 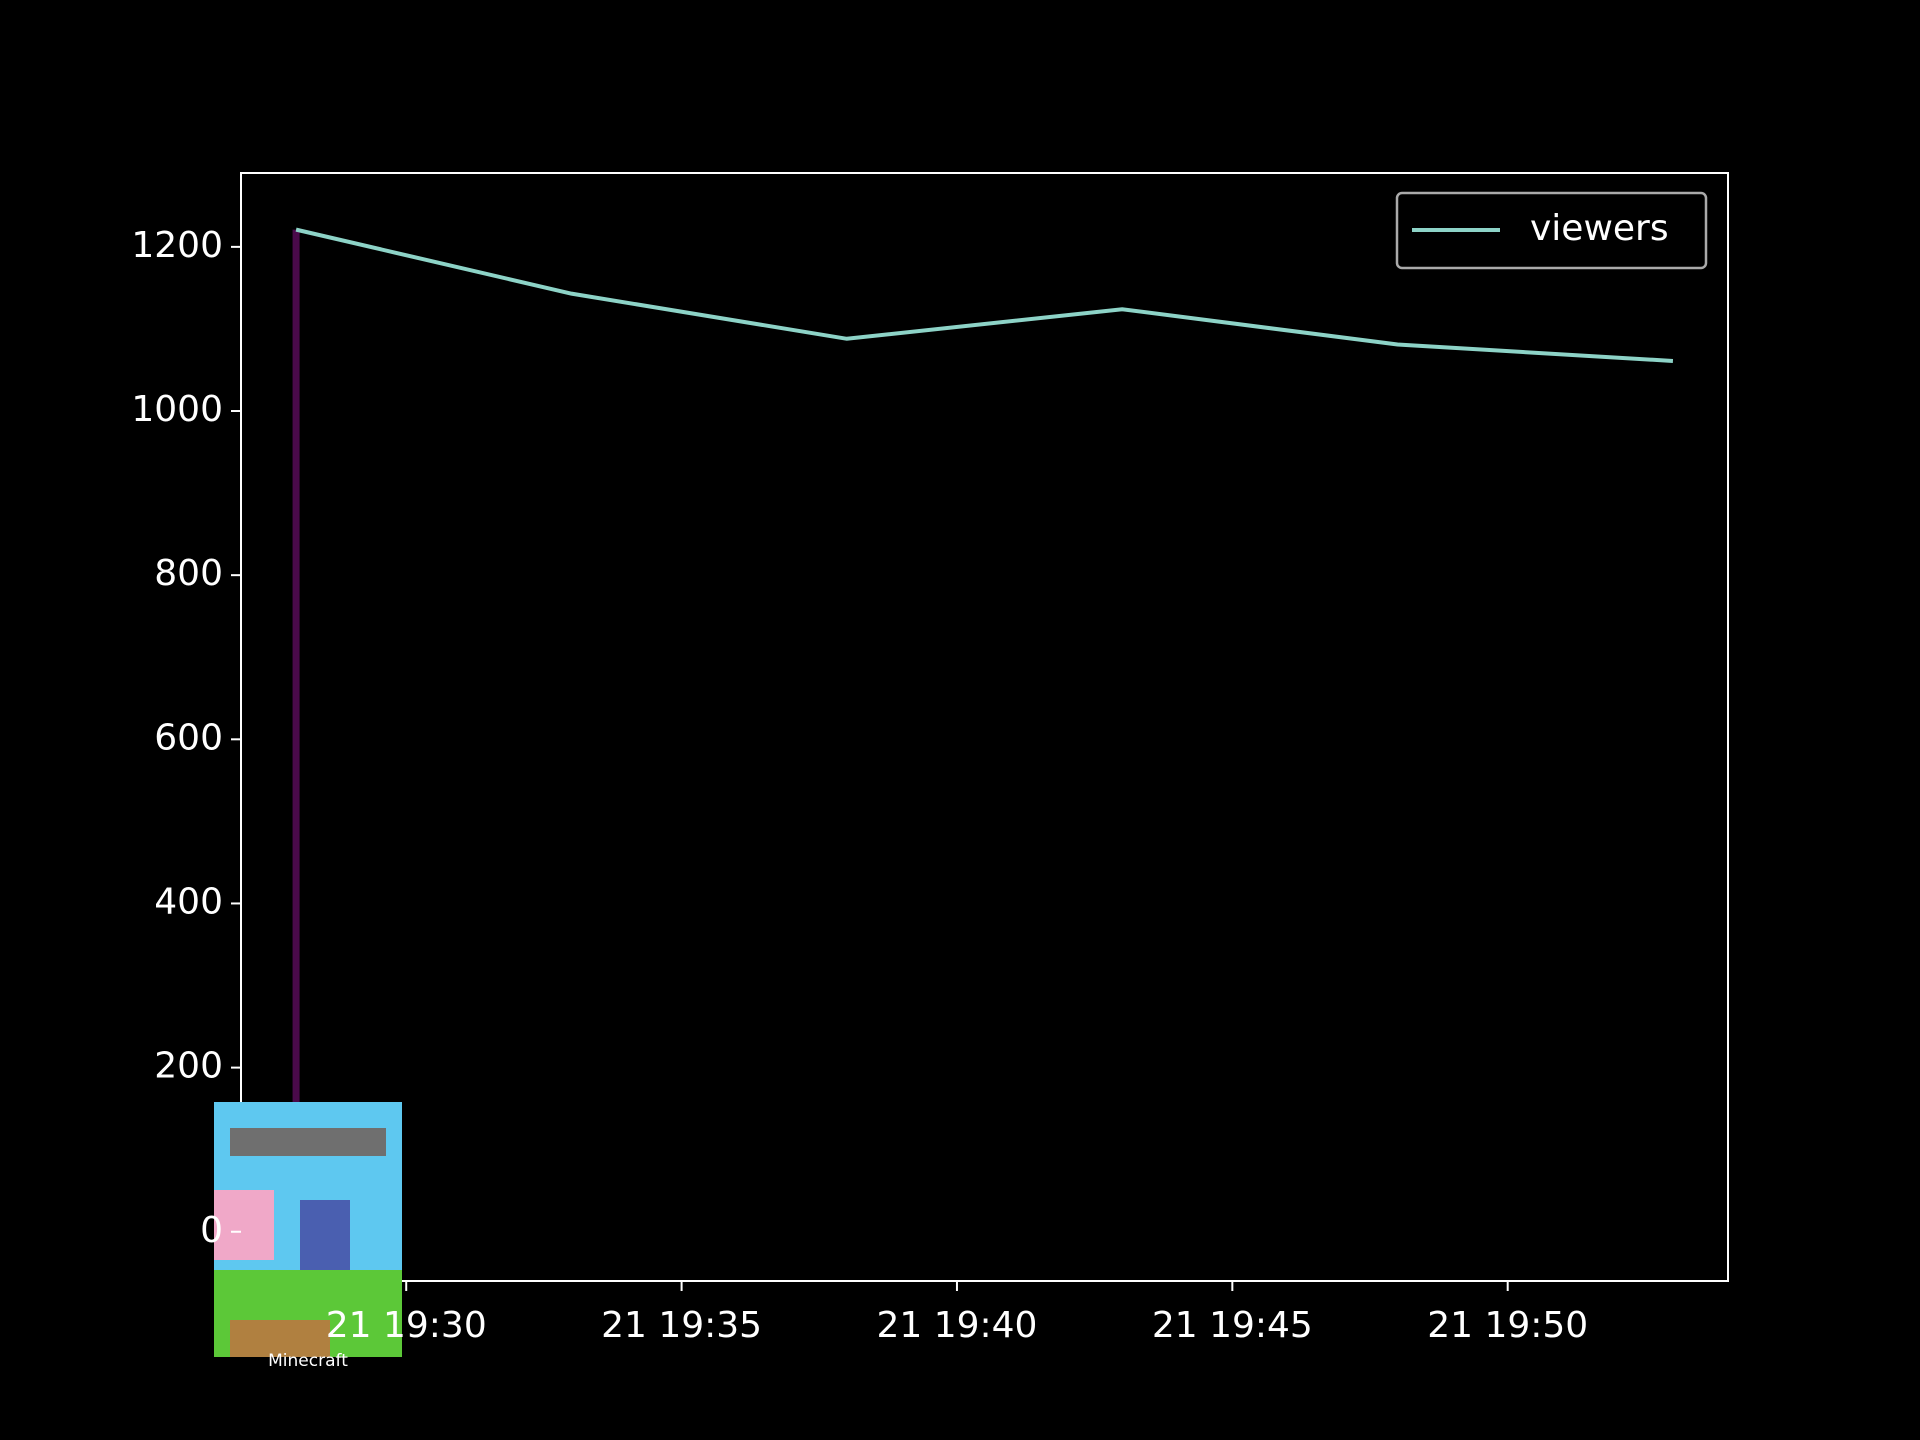 I want to click on game-label: Minecraft, so click(x=308, y=1361).